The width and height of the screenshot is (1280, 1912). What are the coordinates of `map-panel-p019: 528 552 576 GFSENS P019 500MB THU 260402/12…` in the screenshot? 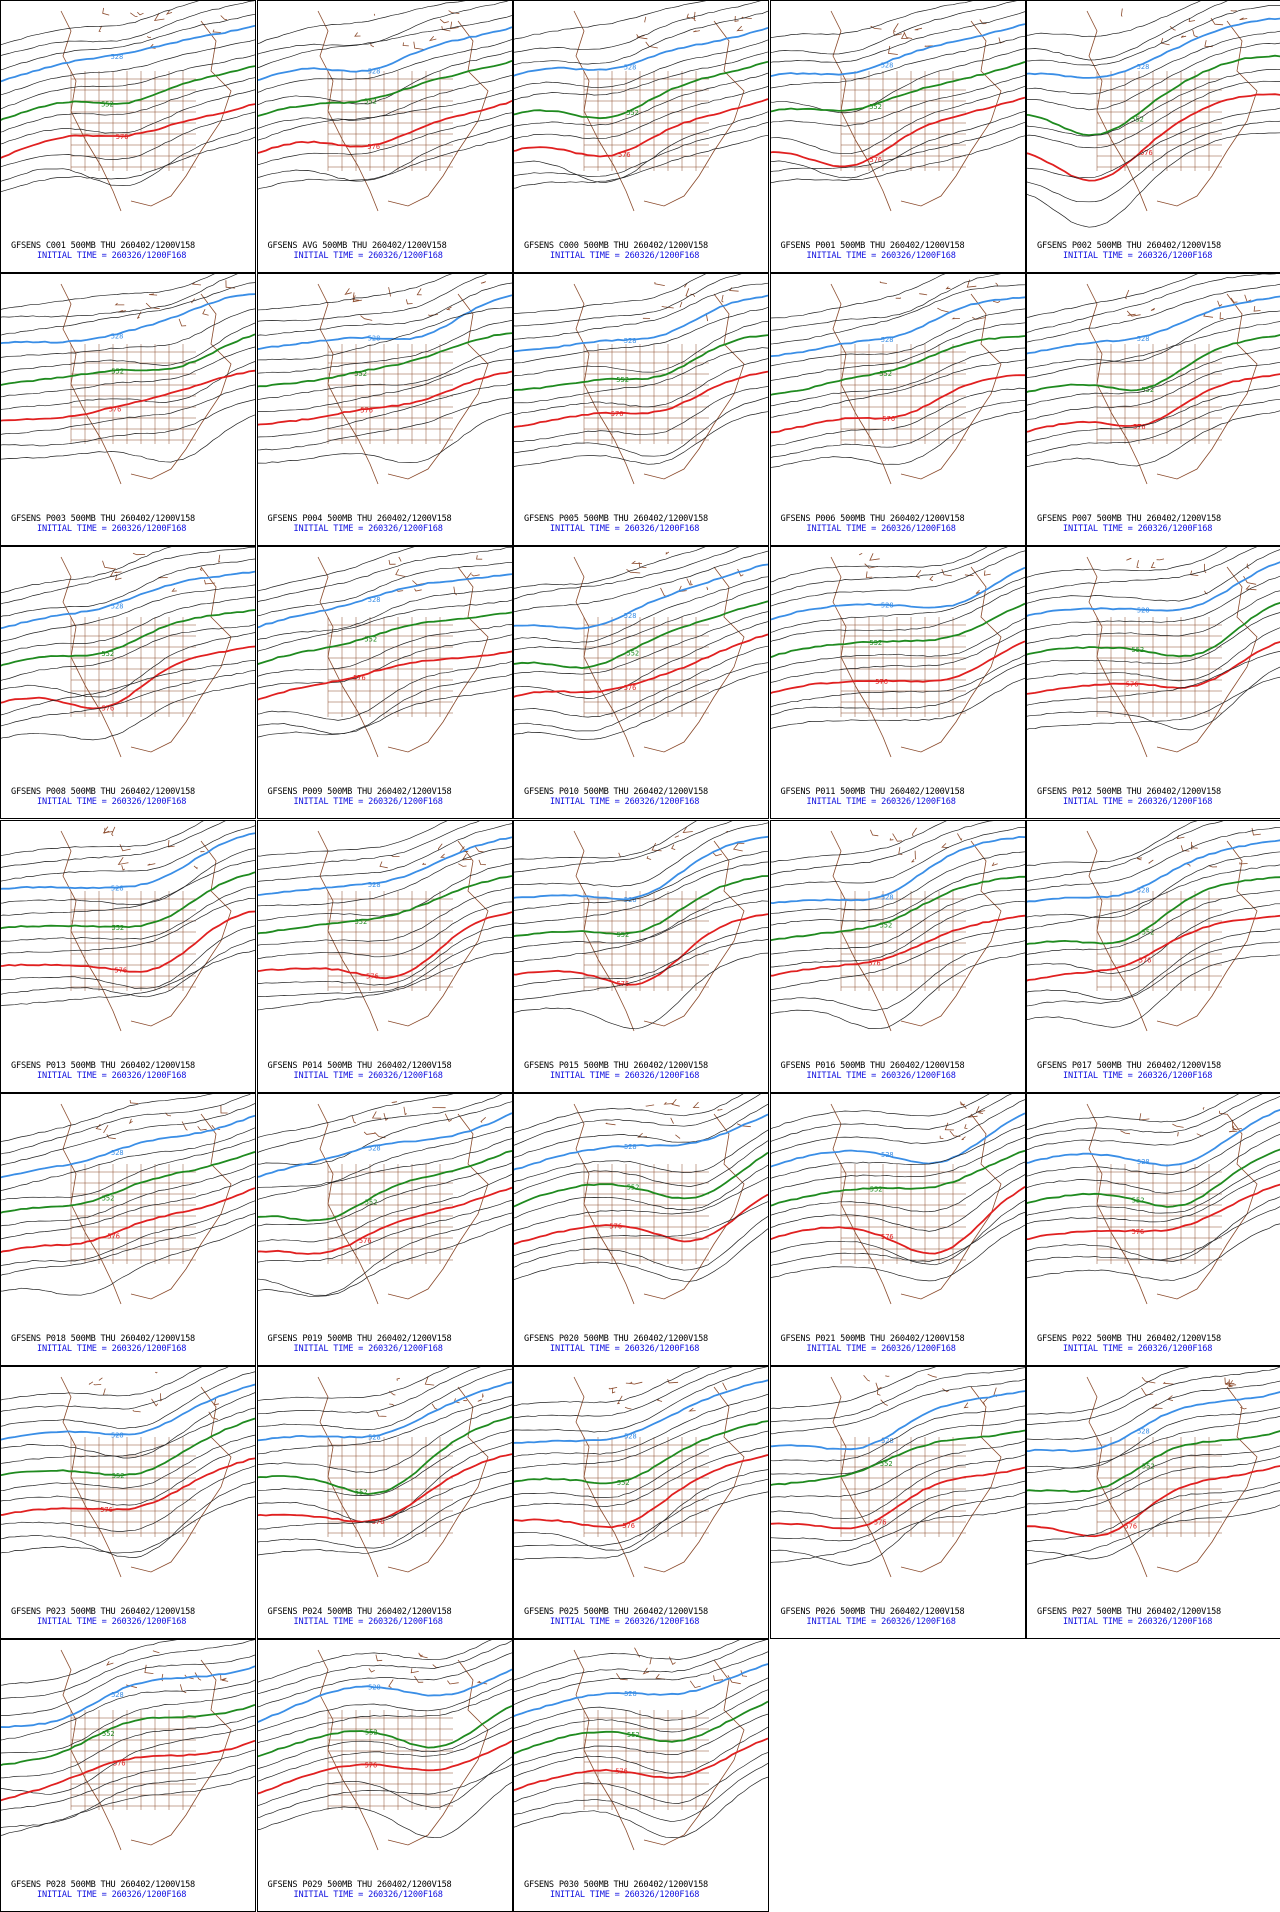 It's located at (384, 1229).